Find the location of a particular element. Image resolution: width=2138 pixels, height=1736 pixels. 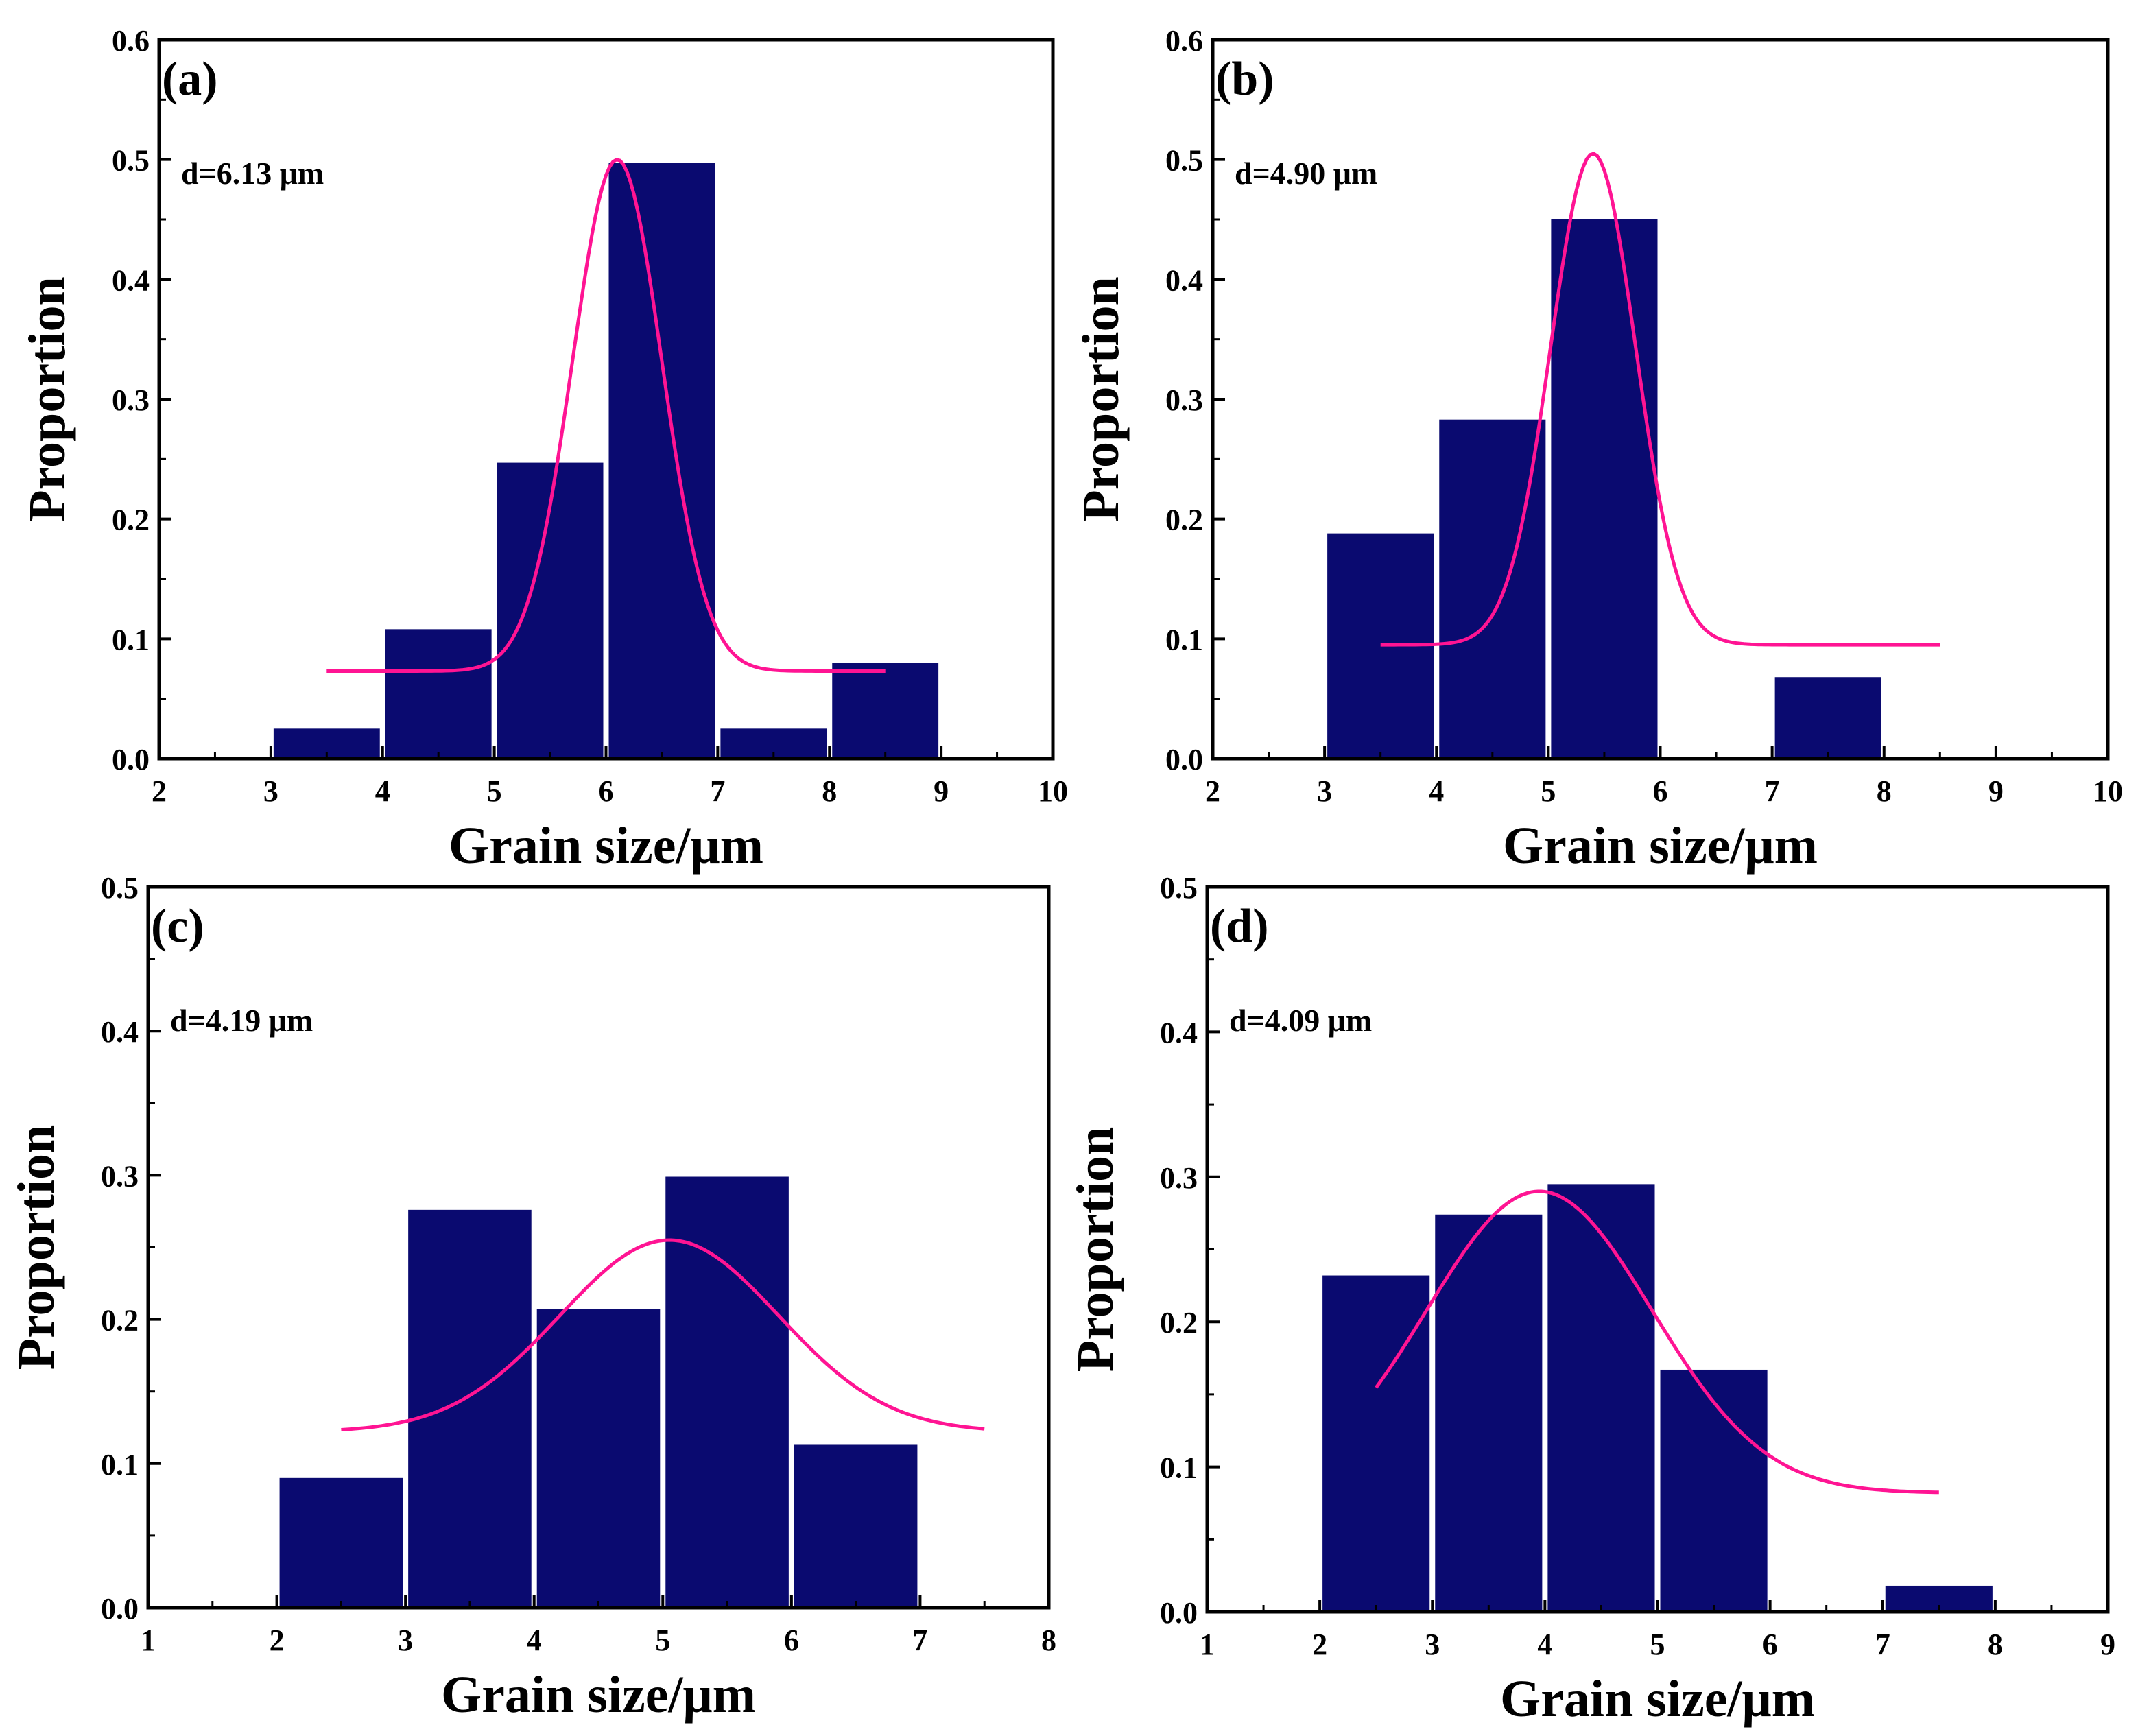

mean-grain-size-annotation: d=6.13 μm is located at coordinates (252, 174).